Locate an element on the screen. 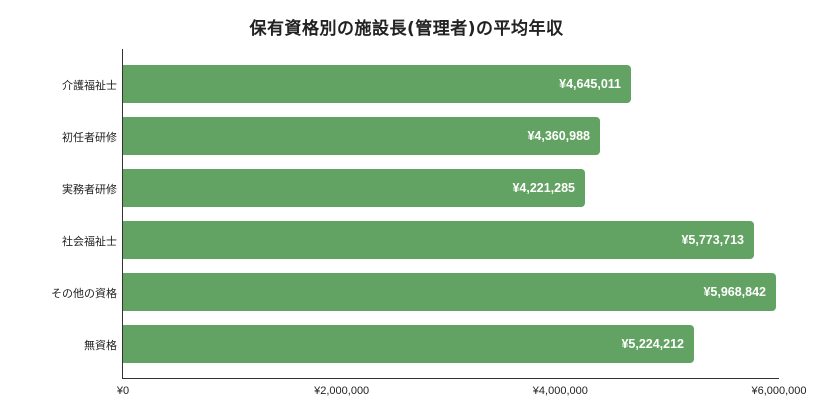 The image size is (813, 410). x-tick-label: ¥2,000,000 is located at coordinates (342, 391).